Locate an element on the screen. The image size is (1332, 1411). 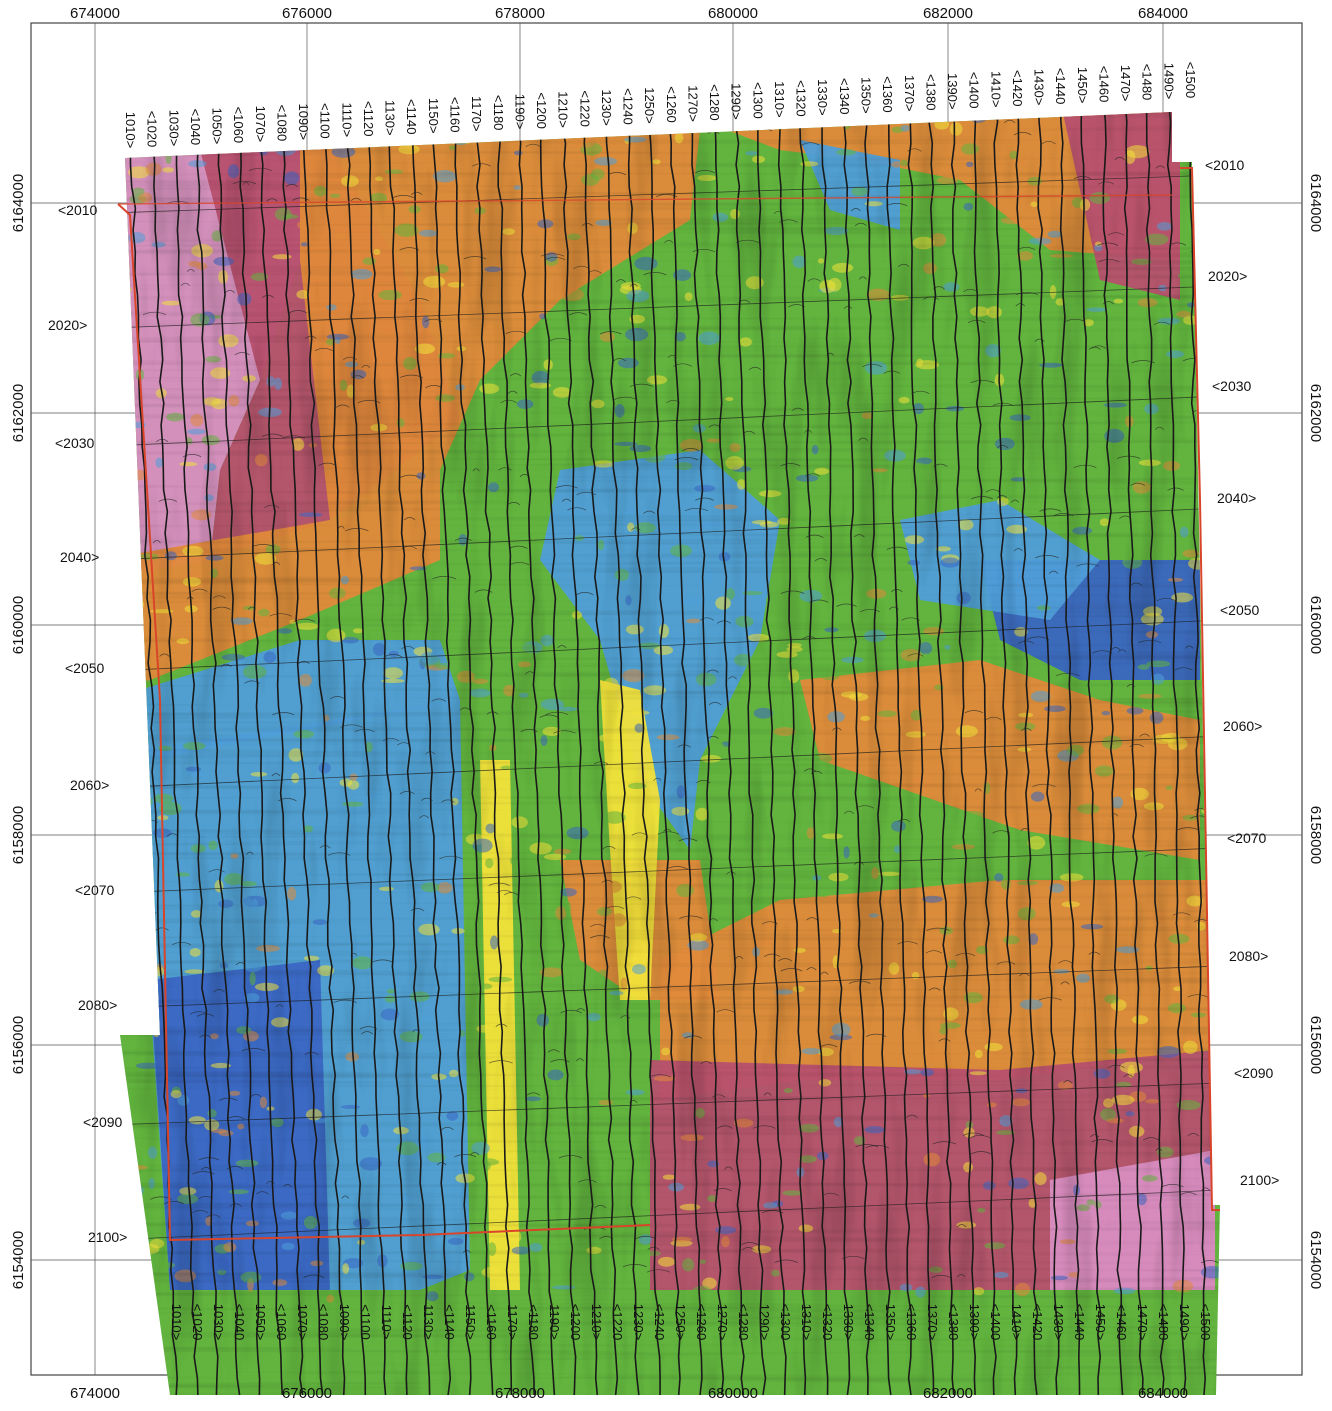
top-flight-line-label: 1210> is located at coordinates (563, 109).